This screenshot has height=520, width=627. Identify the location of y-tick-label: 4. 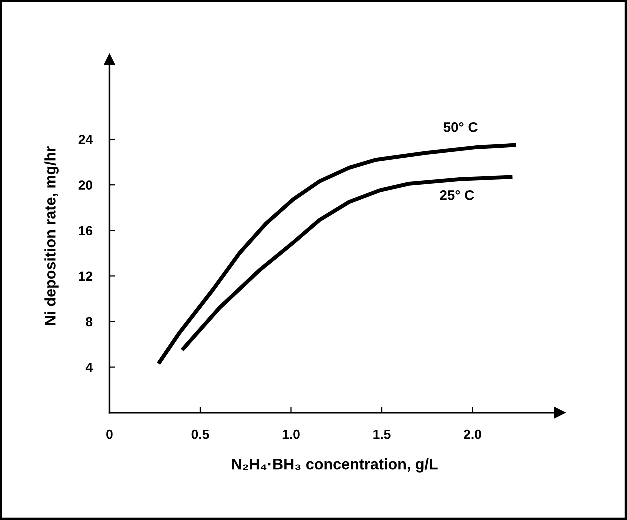
(89, 367).